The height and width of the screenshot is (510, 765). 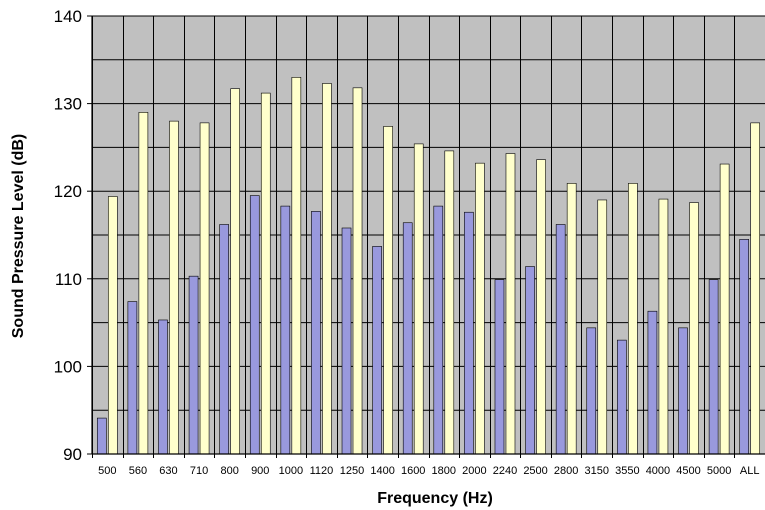 What do you see at coordinates (755, 288) in the screenshot?
I see `bar-series2-ALL` at bounding box center [755, 288].